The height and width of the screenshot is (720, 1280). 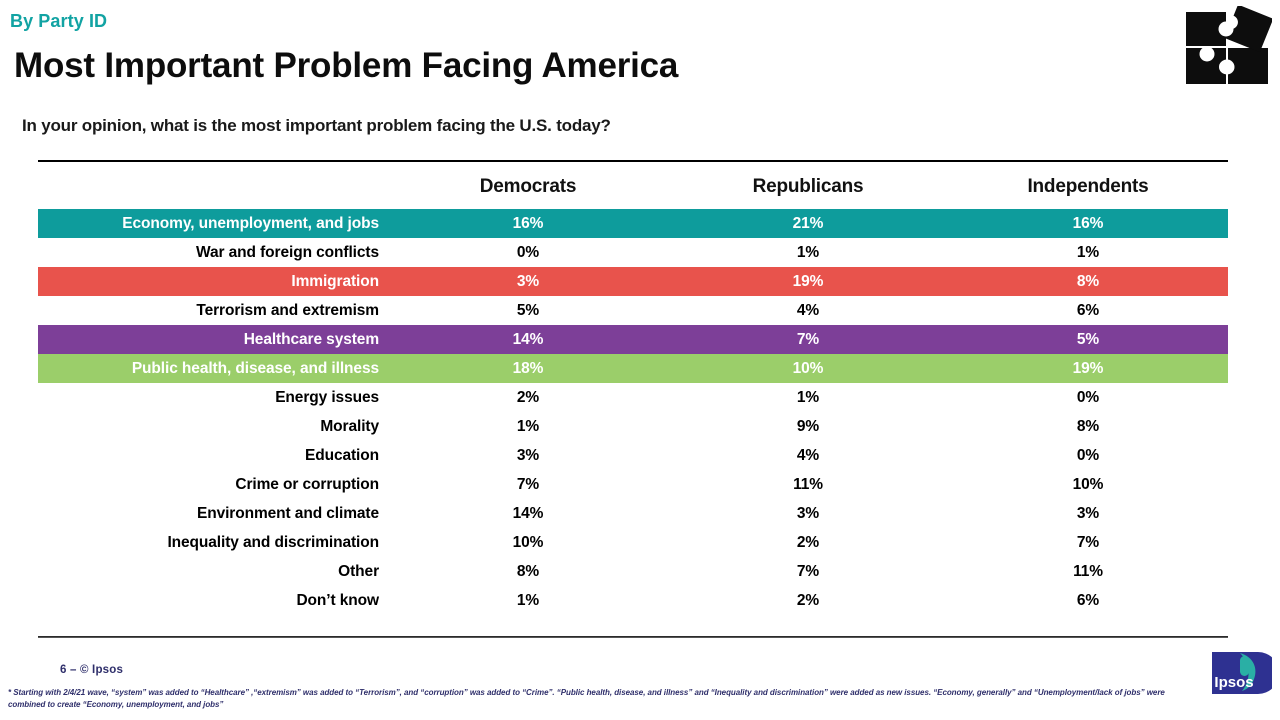 What do you see at coordinates (287, 310) in the screenshot?
I see `issue-label: Terrorism and extremism` at bounding box center [287, 310].